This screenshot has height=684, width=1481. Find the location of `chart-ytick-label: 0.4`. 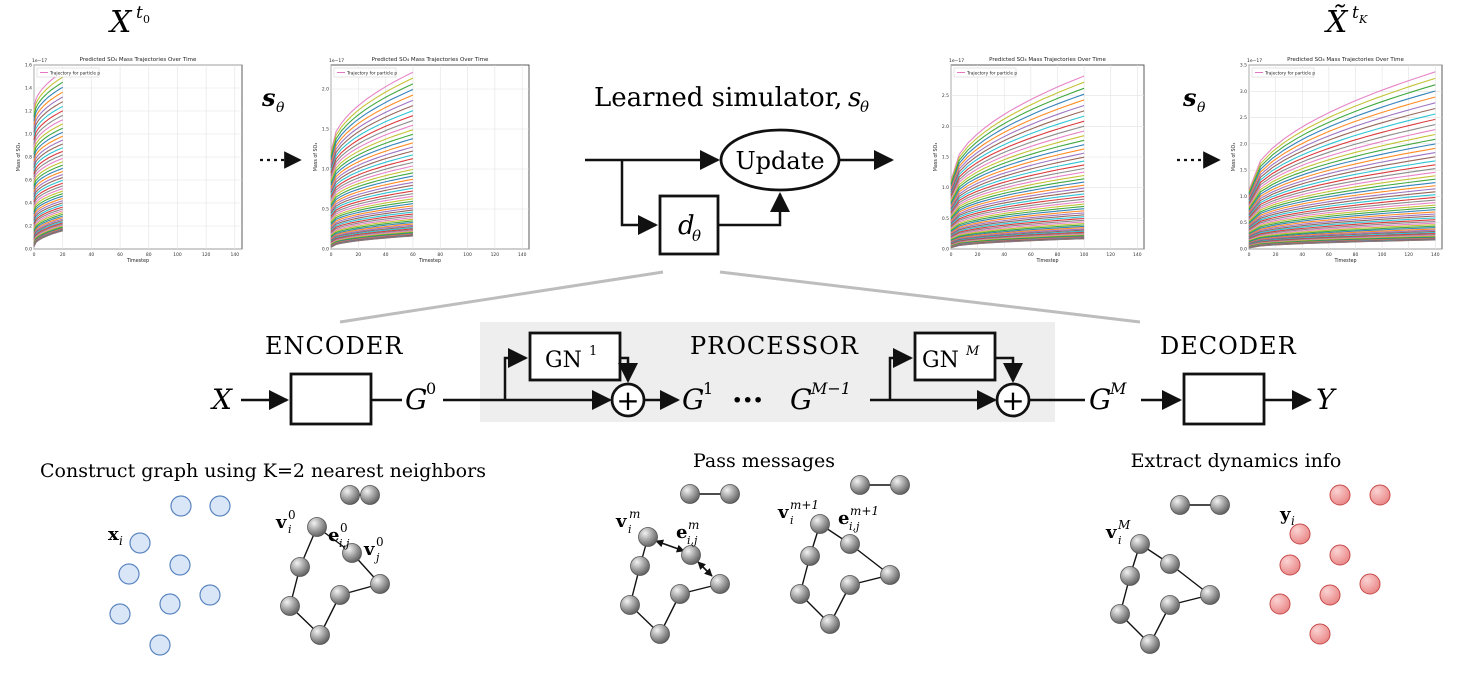

chart-ytick-label: 0.4 is located at coordinates (28, 204).